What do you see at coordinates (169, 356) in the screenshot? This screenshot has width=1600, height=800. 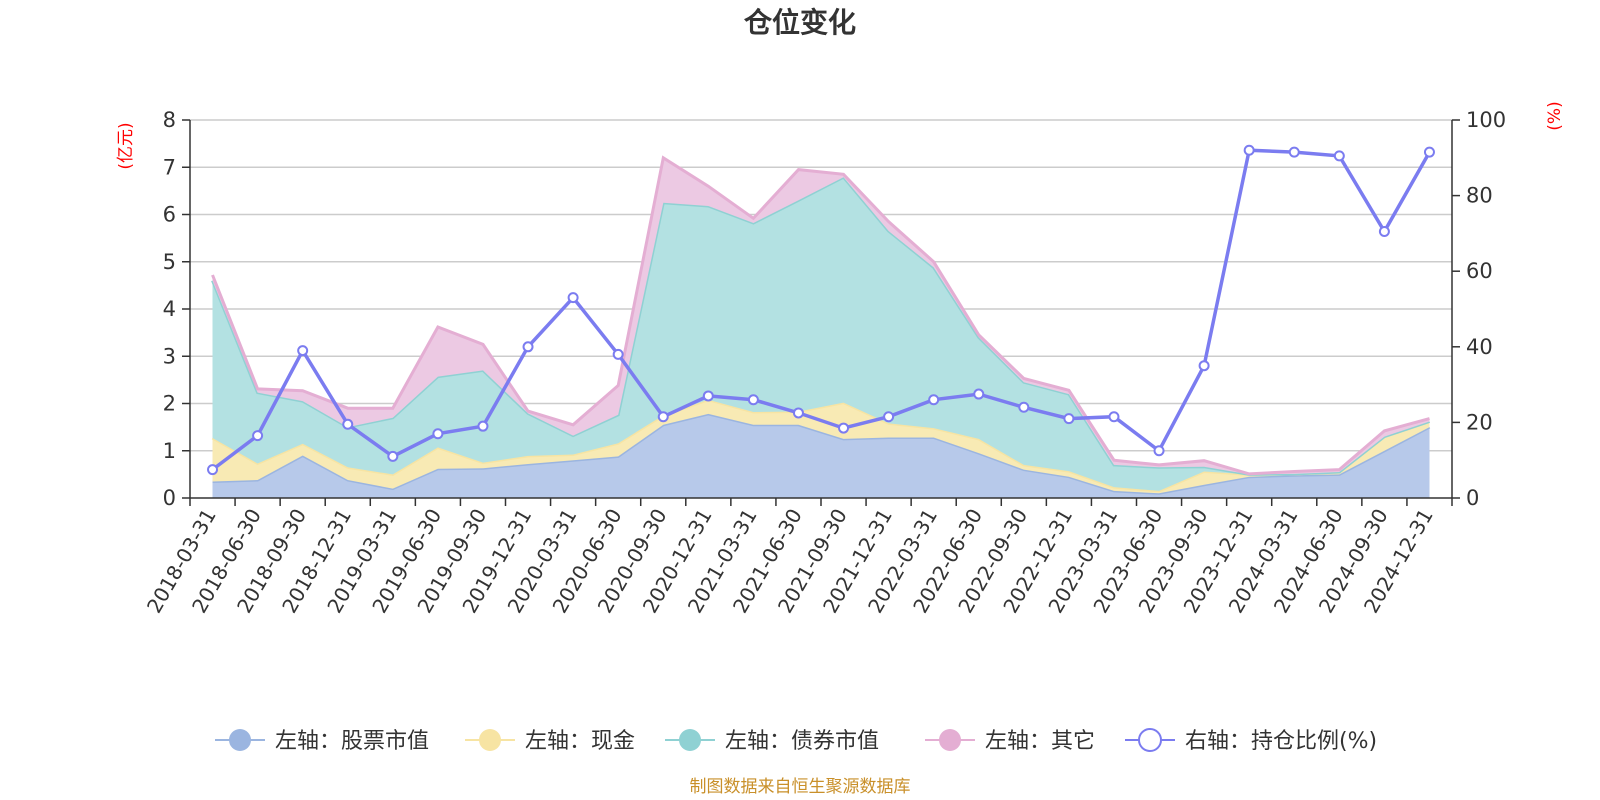 I see `left-tick-label: 3` at bounding box center [169, 356].